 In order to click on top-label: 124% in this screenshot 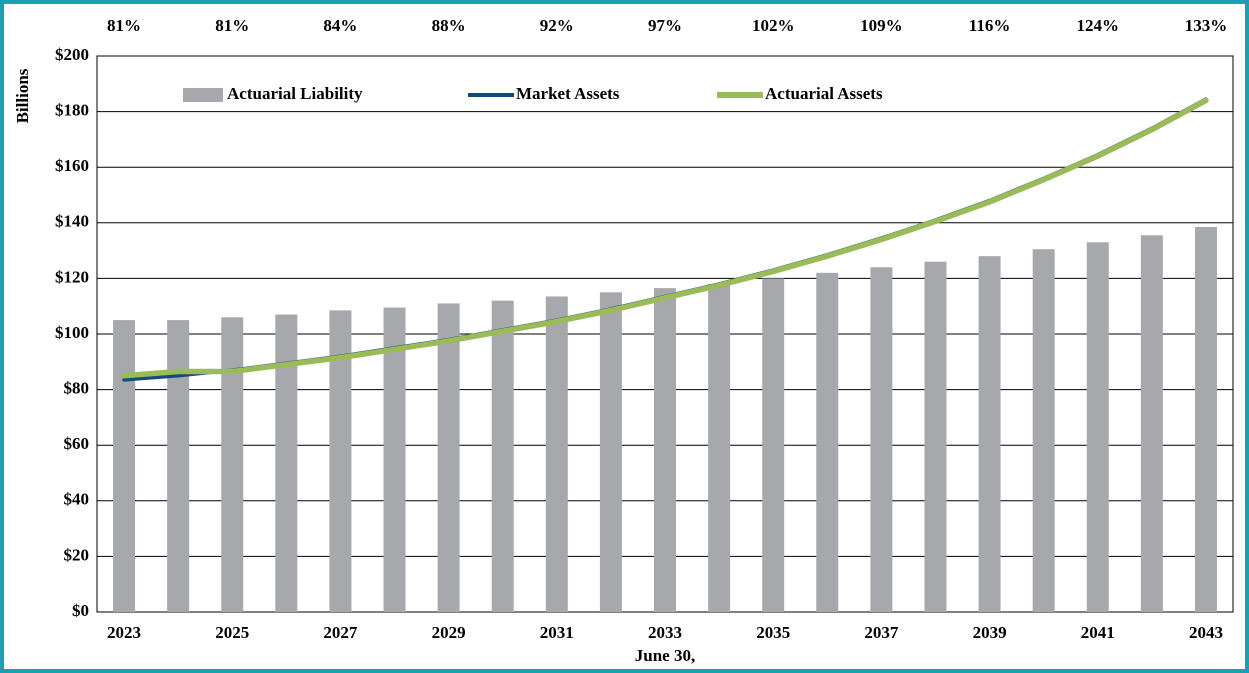, I will do `click(1098, 25)`.